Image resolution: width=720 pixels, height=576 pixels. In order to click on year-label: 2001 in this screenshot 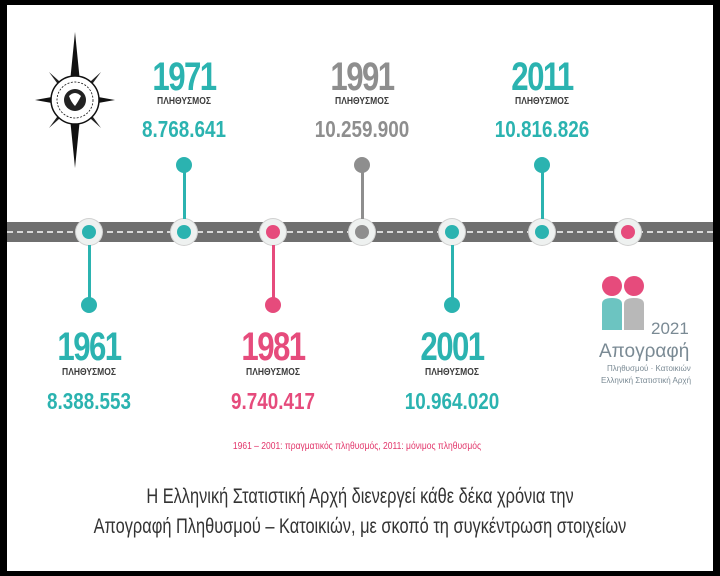, I will do `click(452, 347)`.